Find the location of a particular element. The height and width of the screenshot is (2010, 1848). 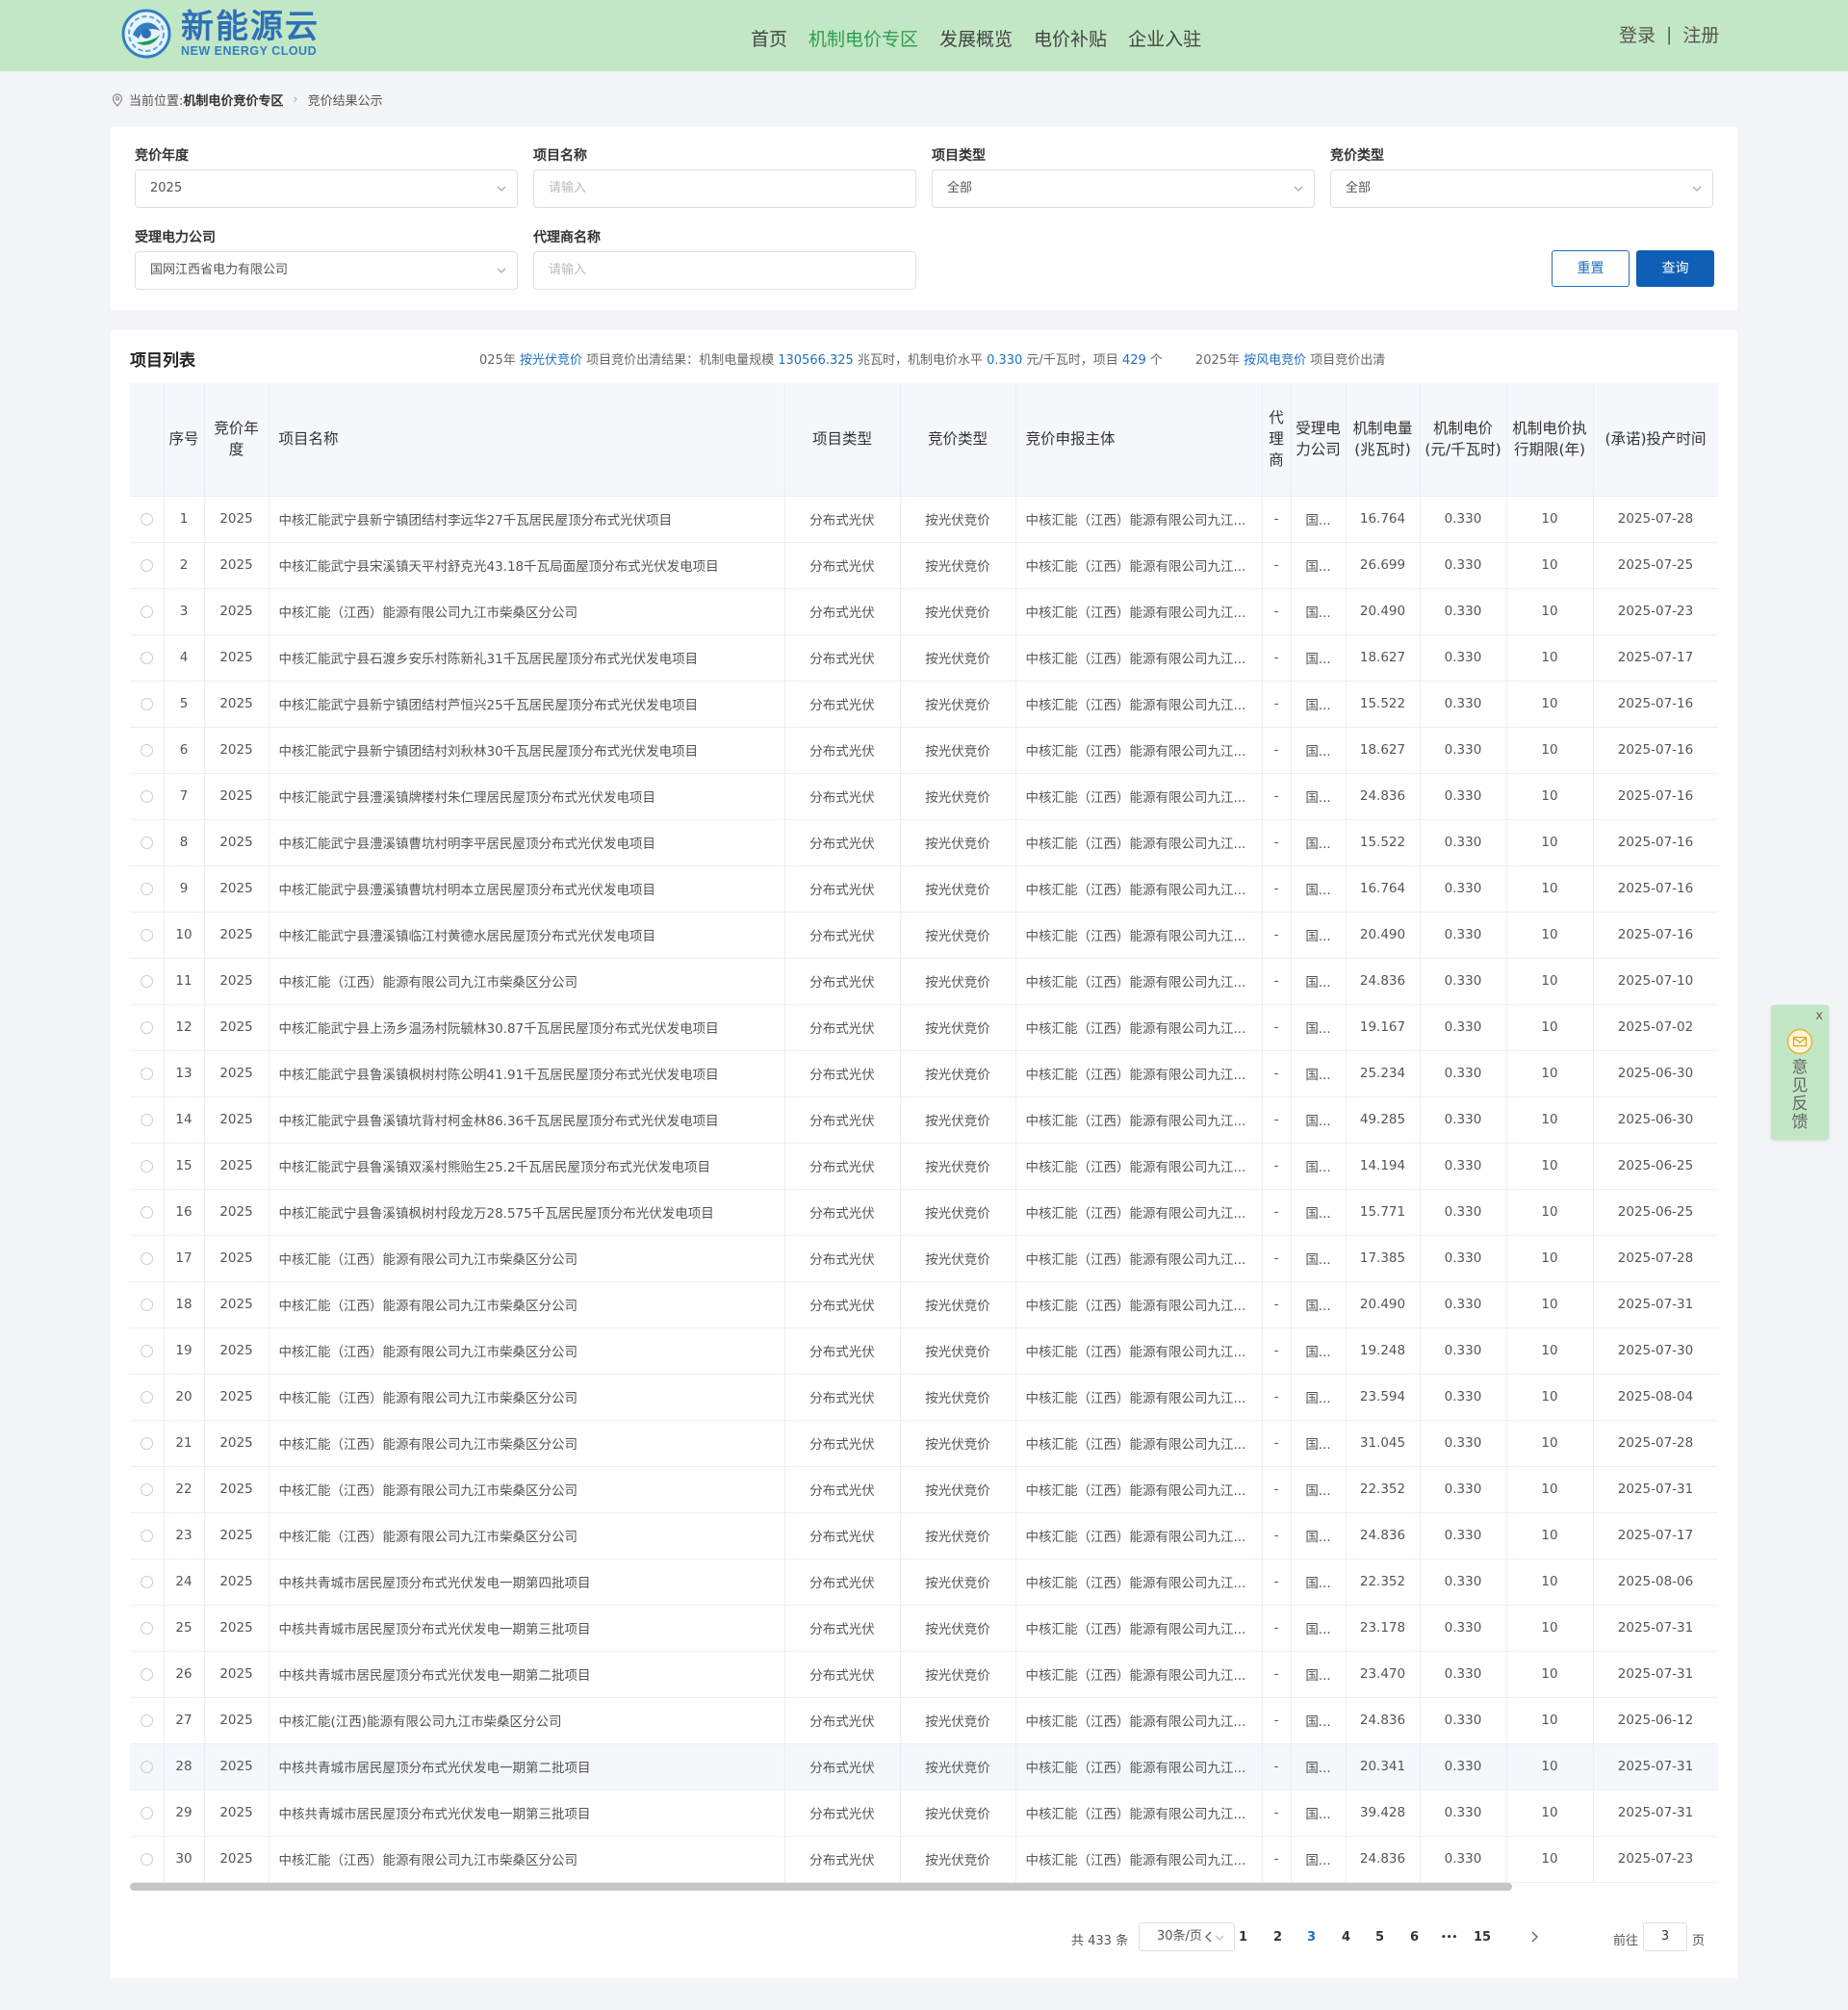

summary-wind-link: 按风电竞价 is located at coordinates (1275, 360).